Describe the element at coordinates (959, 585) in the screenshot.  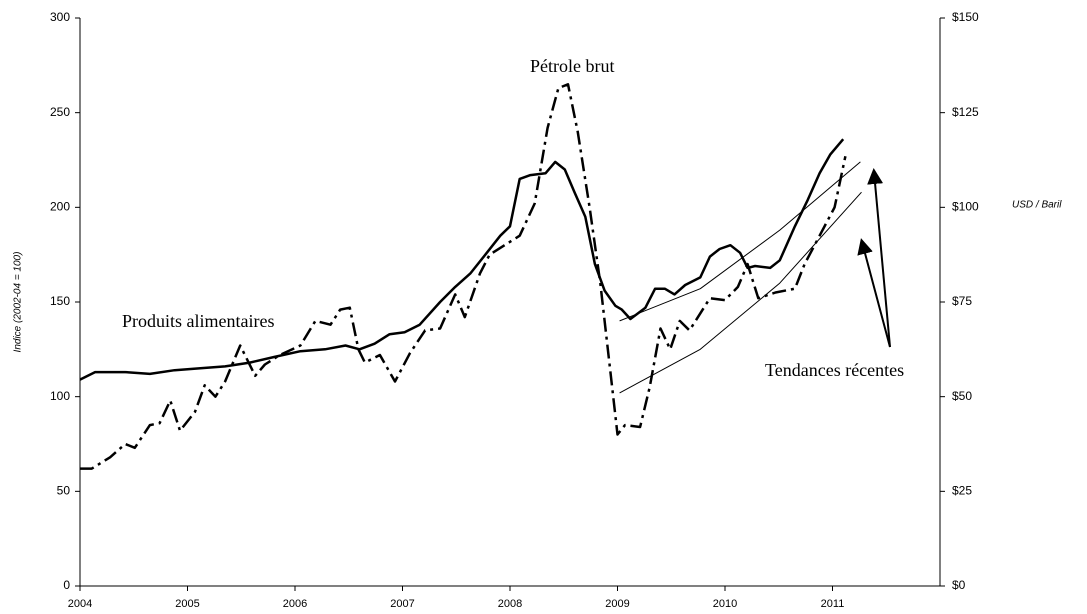
I see `y2-tick-label: $0` at that location.